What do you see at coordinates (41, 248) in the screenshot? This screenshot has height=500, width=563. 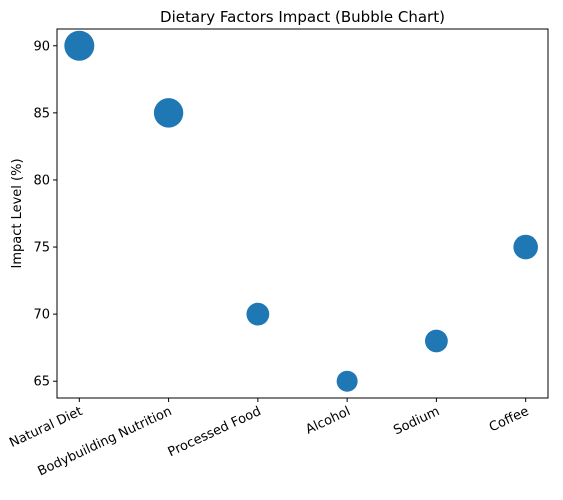 I see `y-tick-label: 75` at bounding box center [41, 248].